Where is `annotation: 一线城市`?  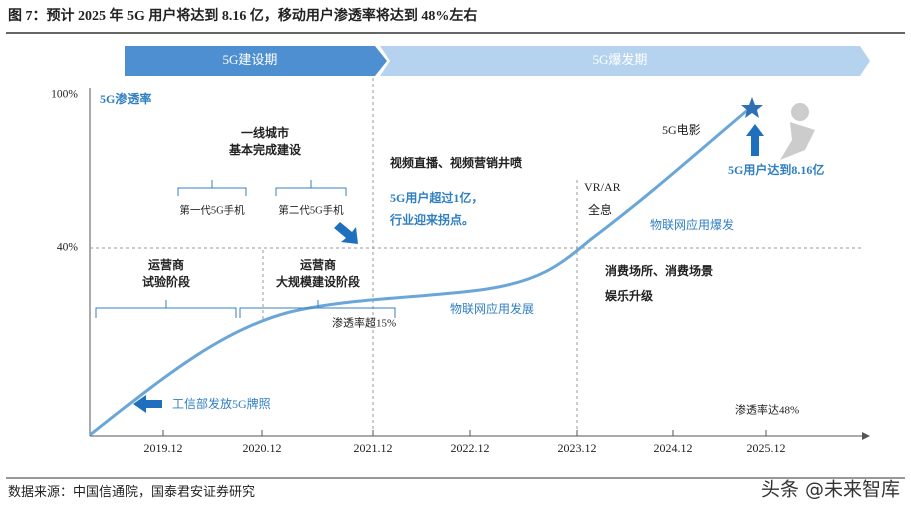
annotation: 一线城市 is located at coordinates (265, 132).